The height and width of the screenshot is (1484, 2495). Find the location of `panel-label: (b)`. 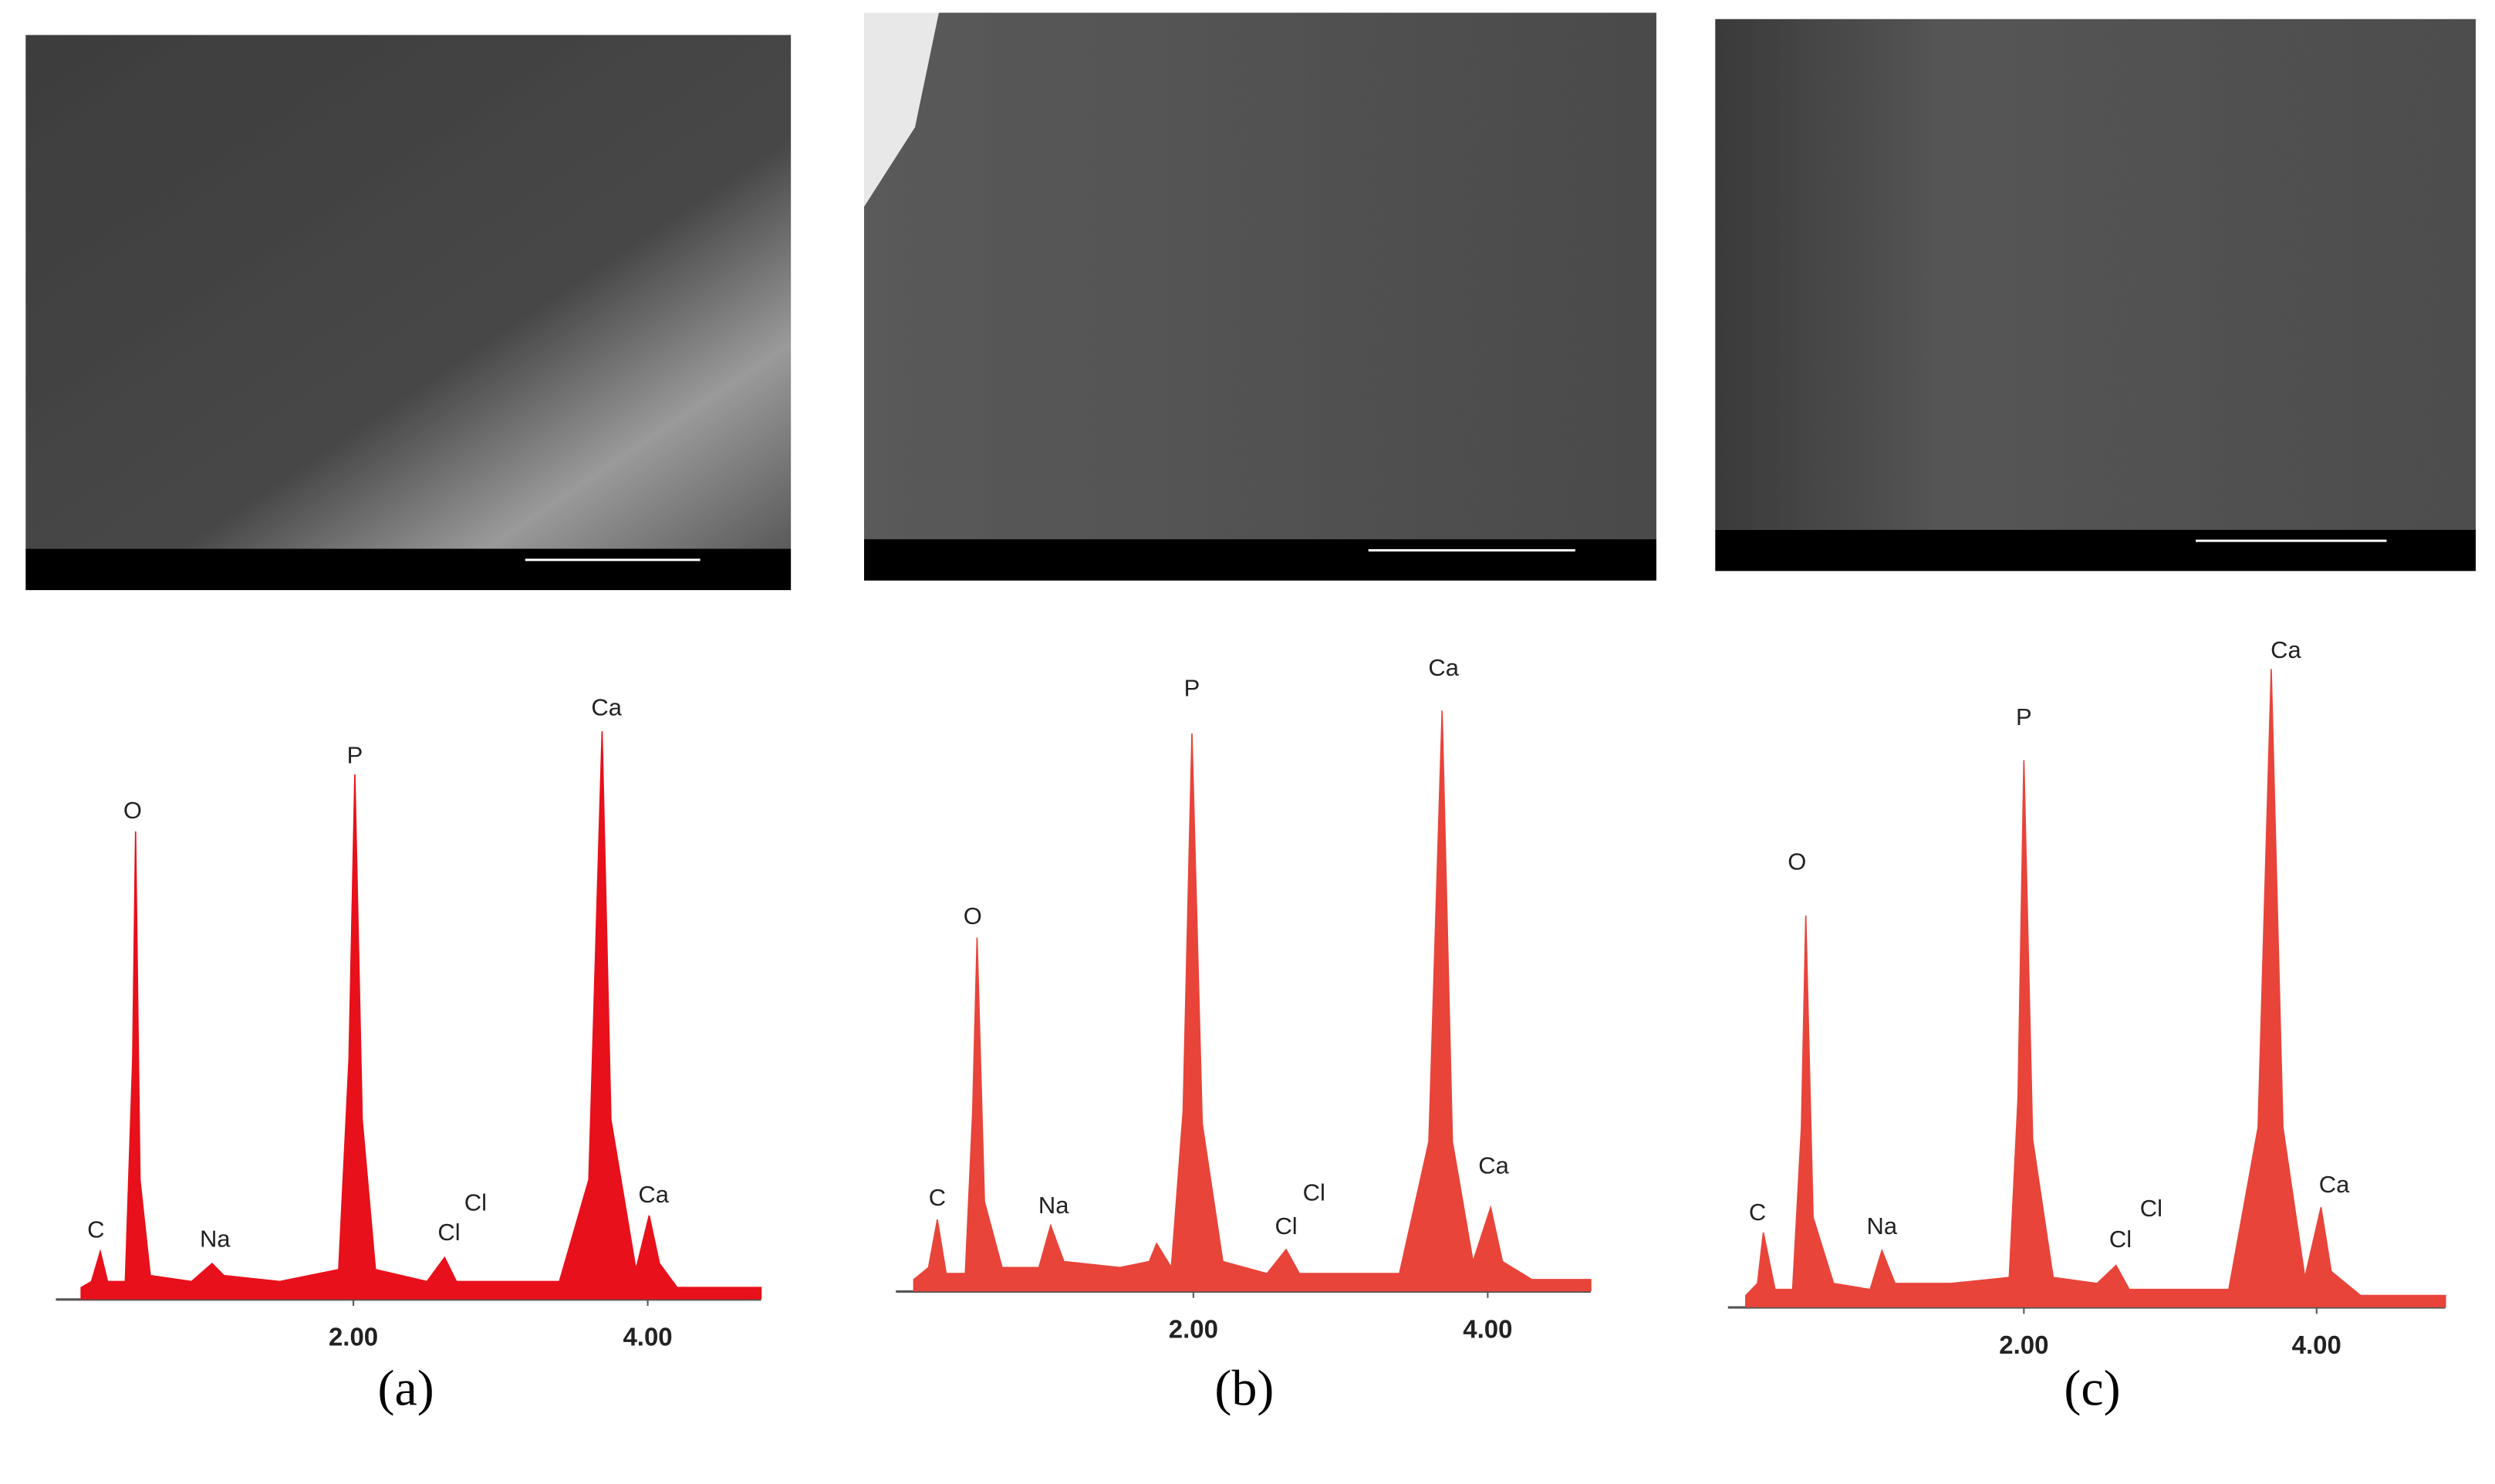

panel-label: (b) is located at coordinates (1244, 1389).